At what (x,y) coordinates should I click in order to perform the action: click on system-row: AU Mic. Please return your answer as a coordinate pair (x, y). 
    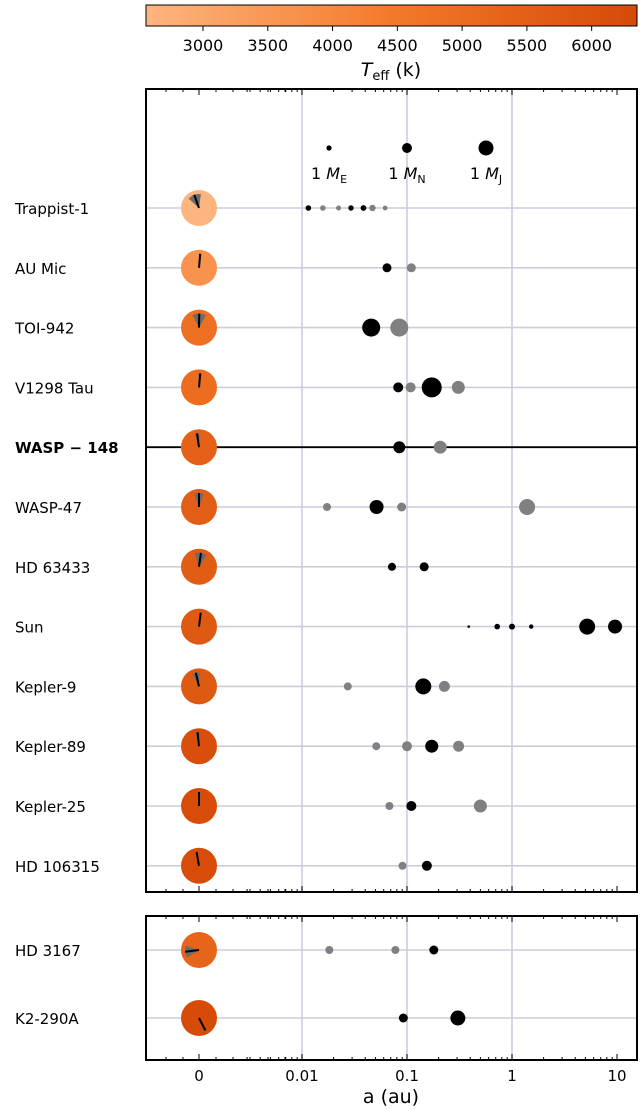
    Looking at the image, I should click on (326, 267).